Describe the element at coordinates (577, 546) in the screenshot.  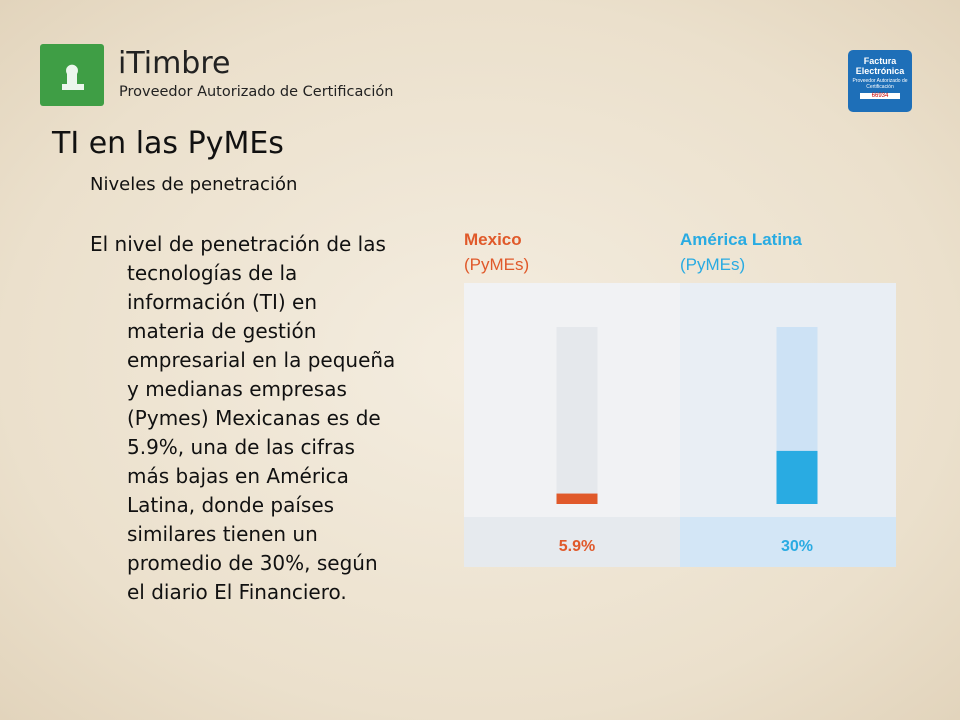
I see `value-label: 5.9%` at that location.